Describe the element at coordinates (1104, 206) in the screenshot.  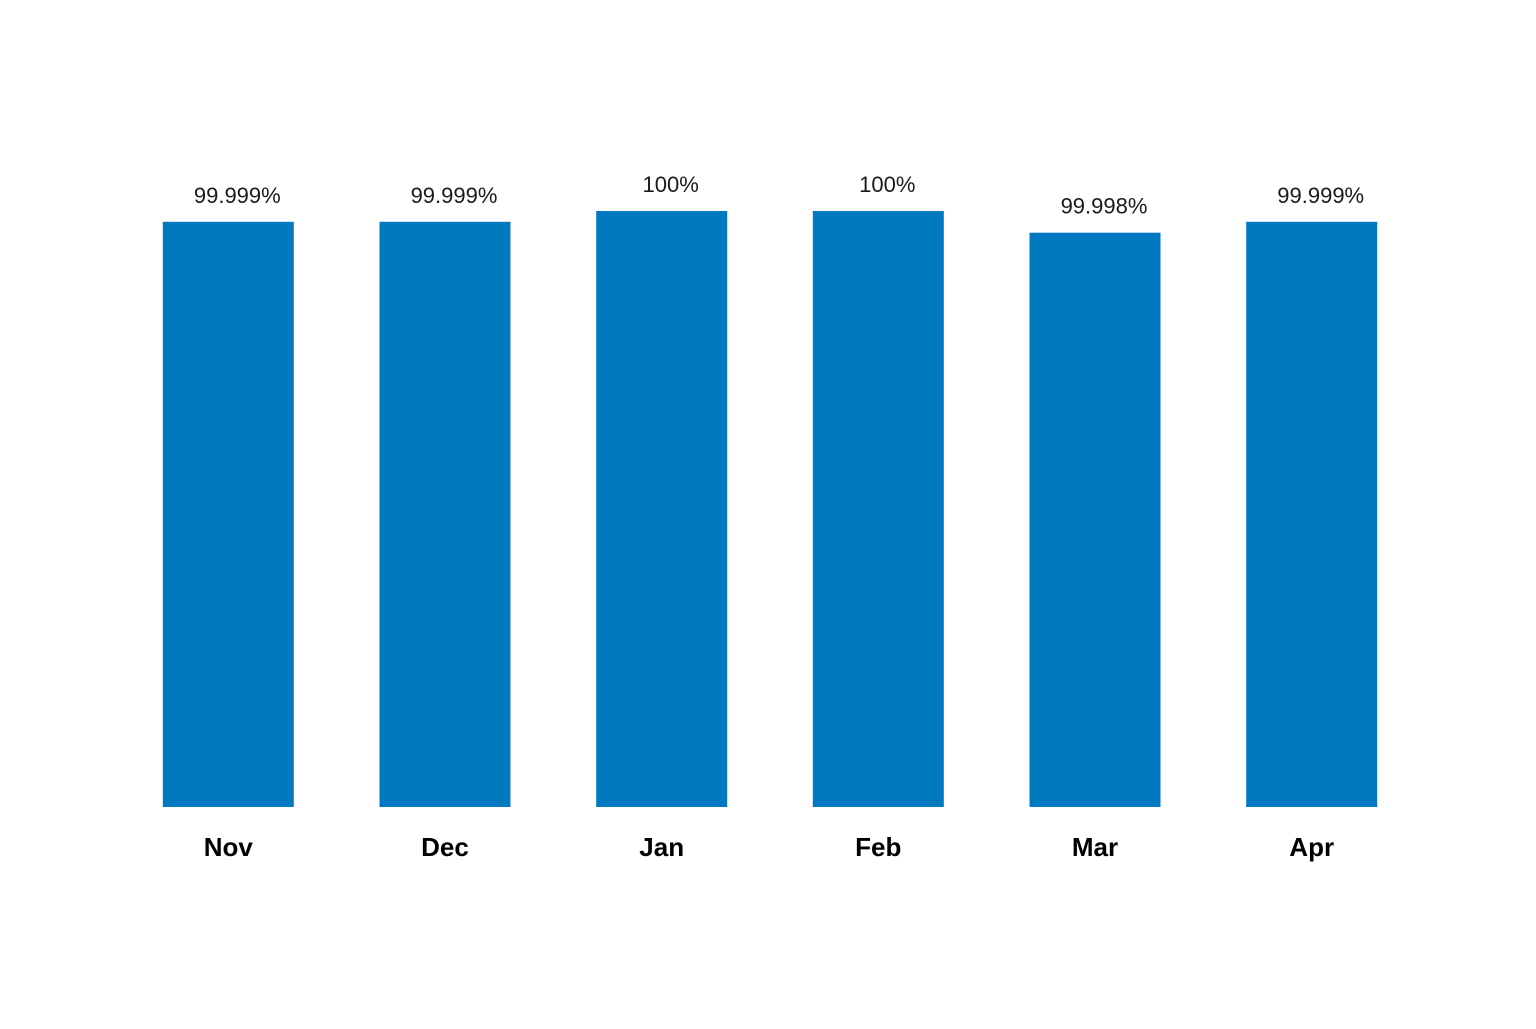
I see `data-label-mar: 99.998%` at that location.